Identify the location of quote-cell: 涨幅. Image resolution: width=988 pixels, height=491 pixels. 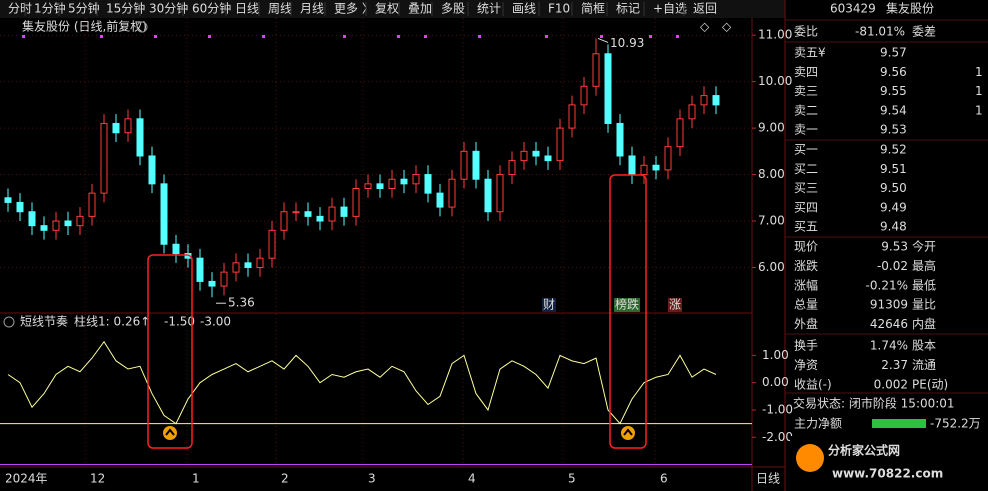
(806, 284).